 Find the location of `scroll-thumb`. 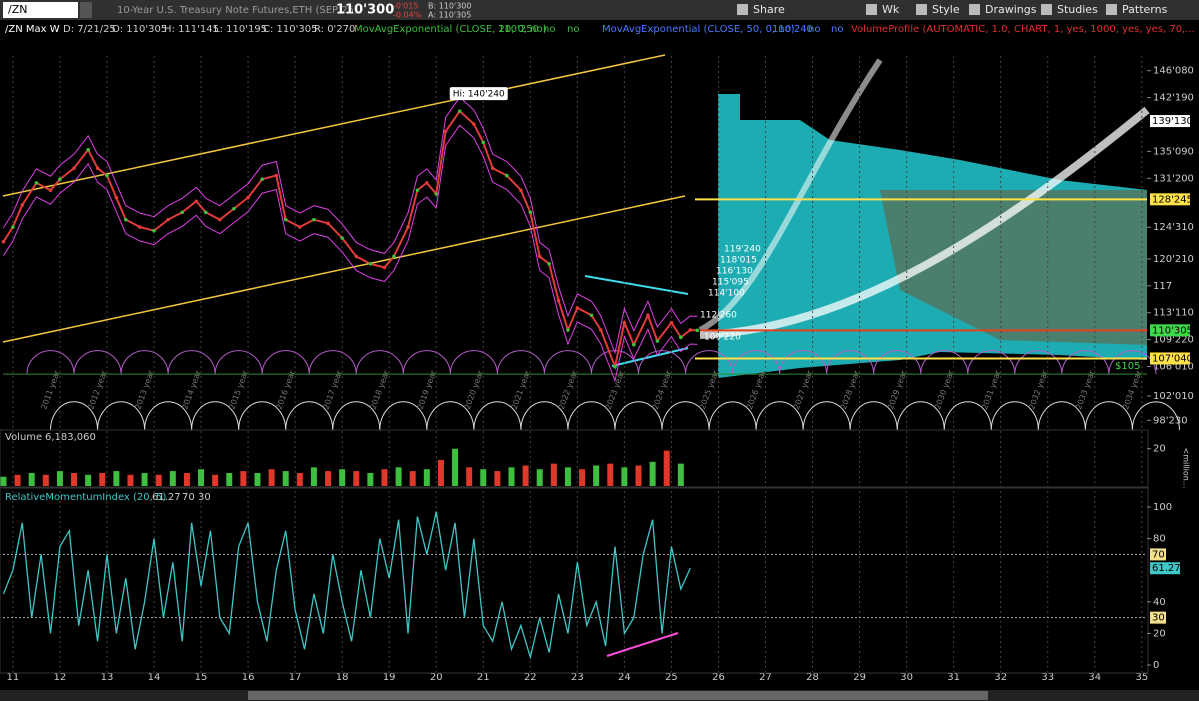

scroll-thumb is located at coordinates (618, 695).